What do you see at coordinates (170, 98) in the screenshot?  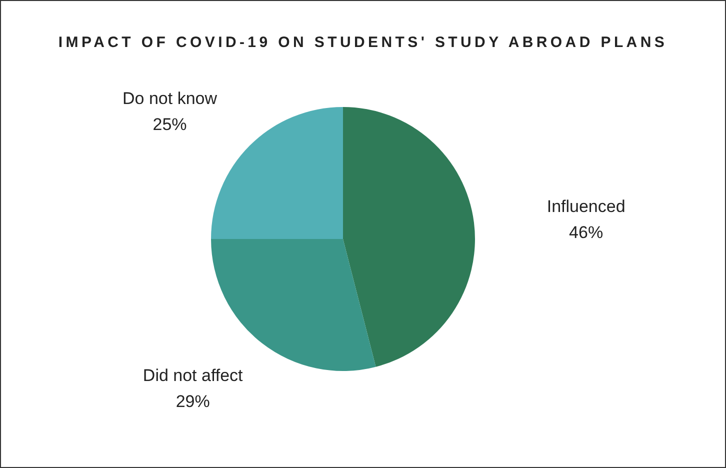 I see `slice-label: Do not know` at bounding box center [170, 98].